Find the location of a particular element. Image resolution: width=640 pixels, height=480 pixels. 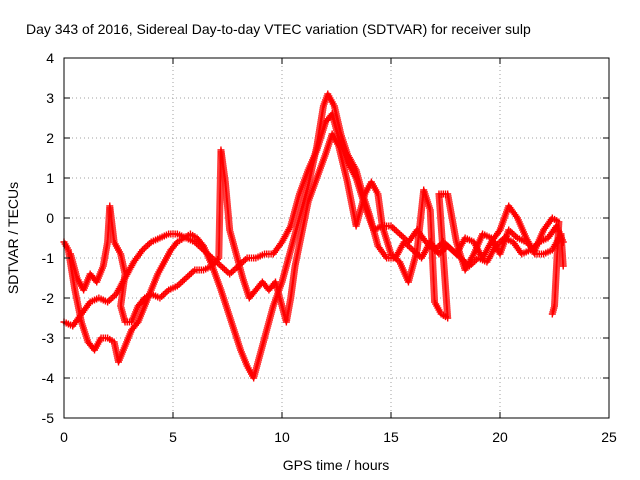

x-tick-label: 10 is located at coordinates (282, 437).